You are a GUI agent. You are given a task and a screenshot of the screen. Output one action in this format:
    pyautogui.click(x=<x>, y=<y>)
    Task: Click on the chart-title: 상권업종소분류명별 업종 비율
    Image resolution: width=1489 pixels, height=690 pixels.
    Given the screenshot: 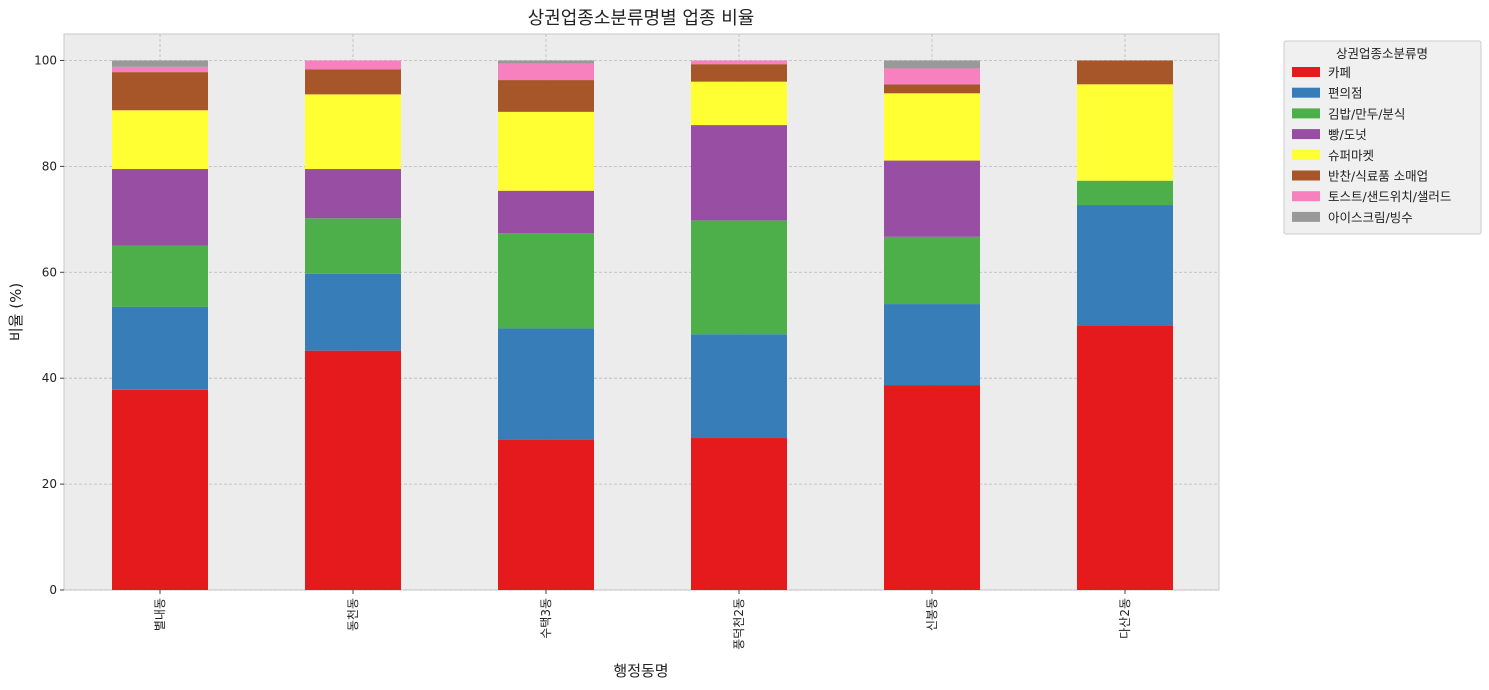 What is the action you would take?
    pyautogui.click(x=641, y=18)
    